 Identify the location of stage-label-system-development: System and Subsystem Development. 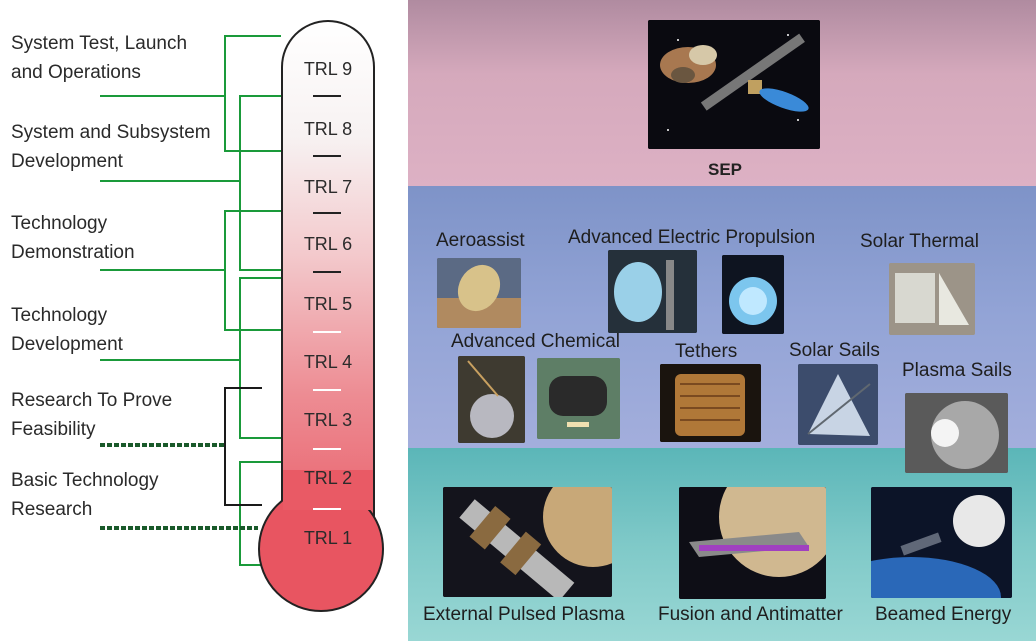
(111, 147).